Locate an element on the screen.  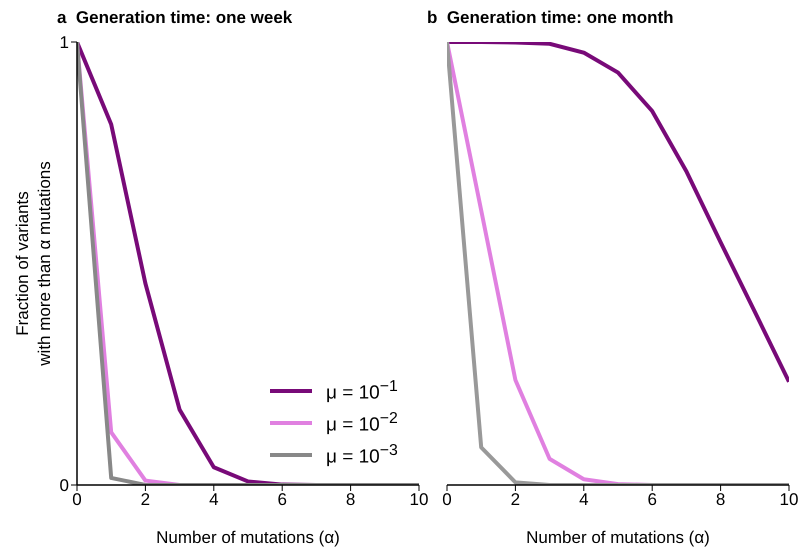
y-tick-label: 1 is located at coordinates (64, 42).